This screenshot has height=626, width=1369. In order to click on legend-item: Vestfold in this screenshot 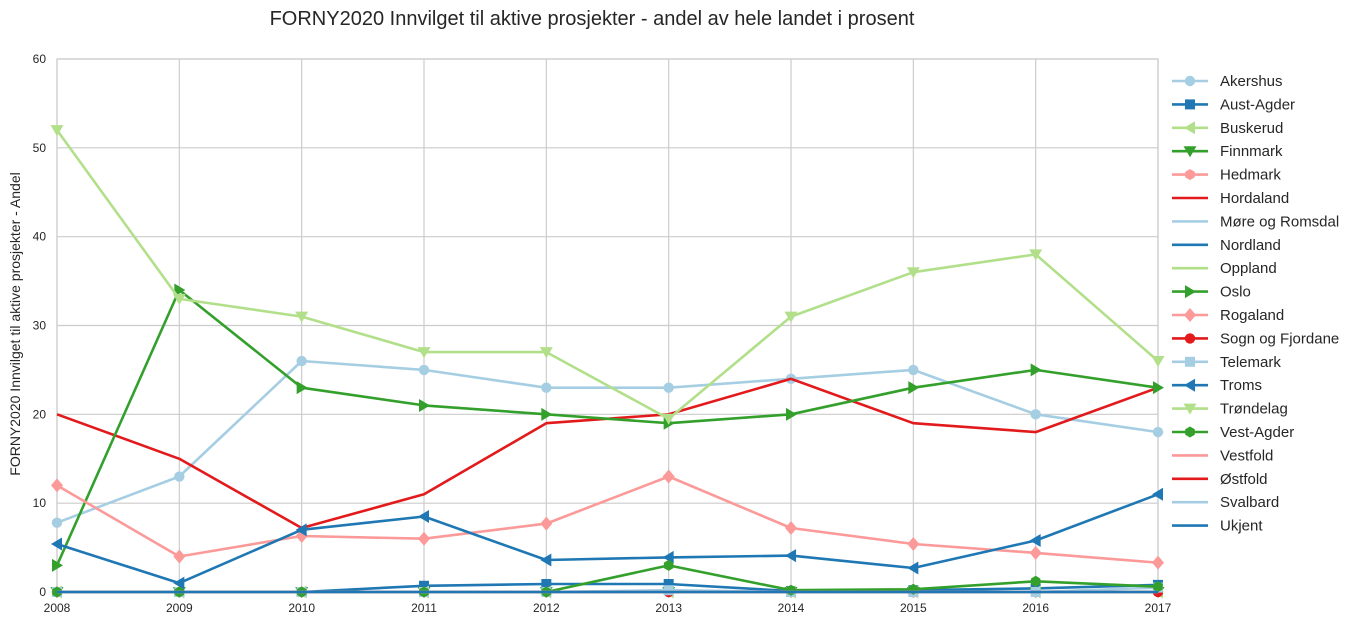, I will do `click(1222, 455)`.